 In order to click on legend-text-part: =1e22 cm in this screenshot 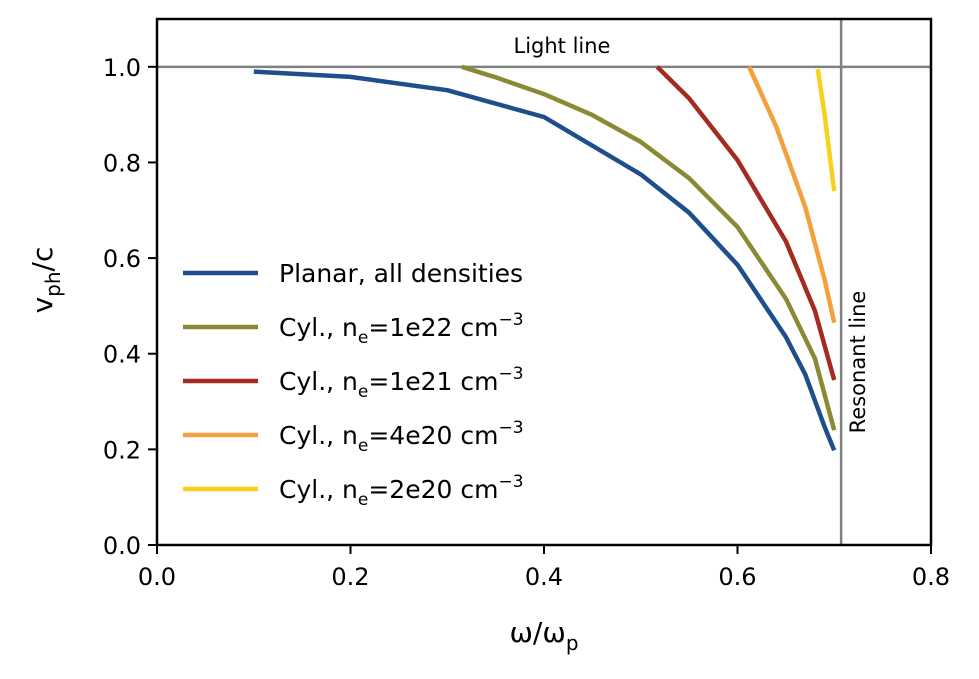, I will do `click(433, 327)`.